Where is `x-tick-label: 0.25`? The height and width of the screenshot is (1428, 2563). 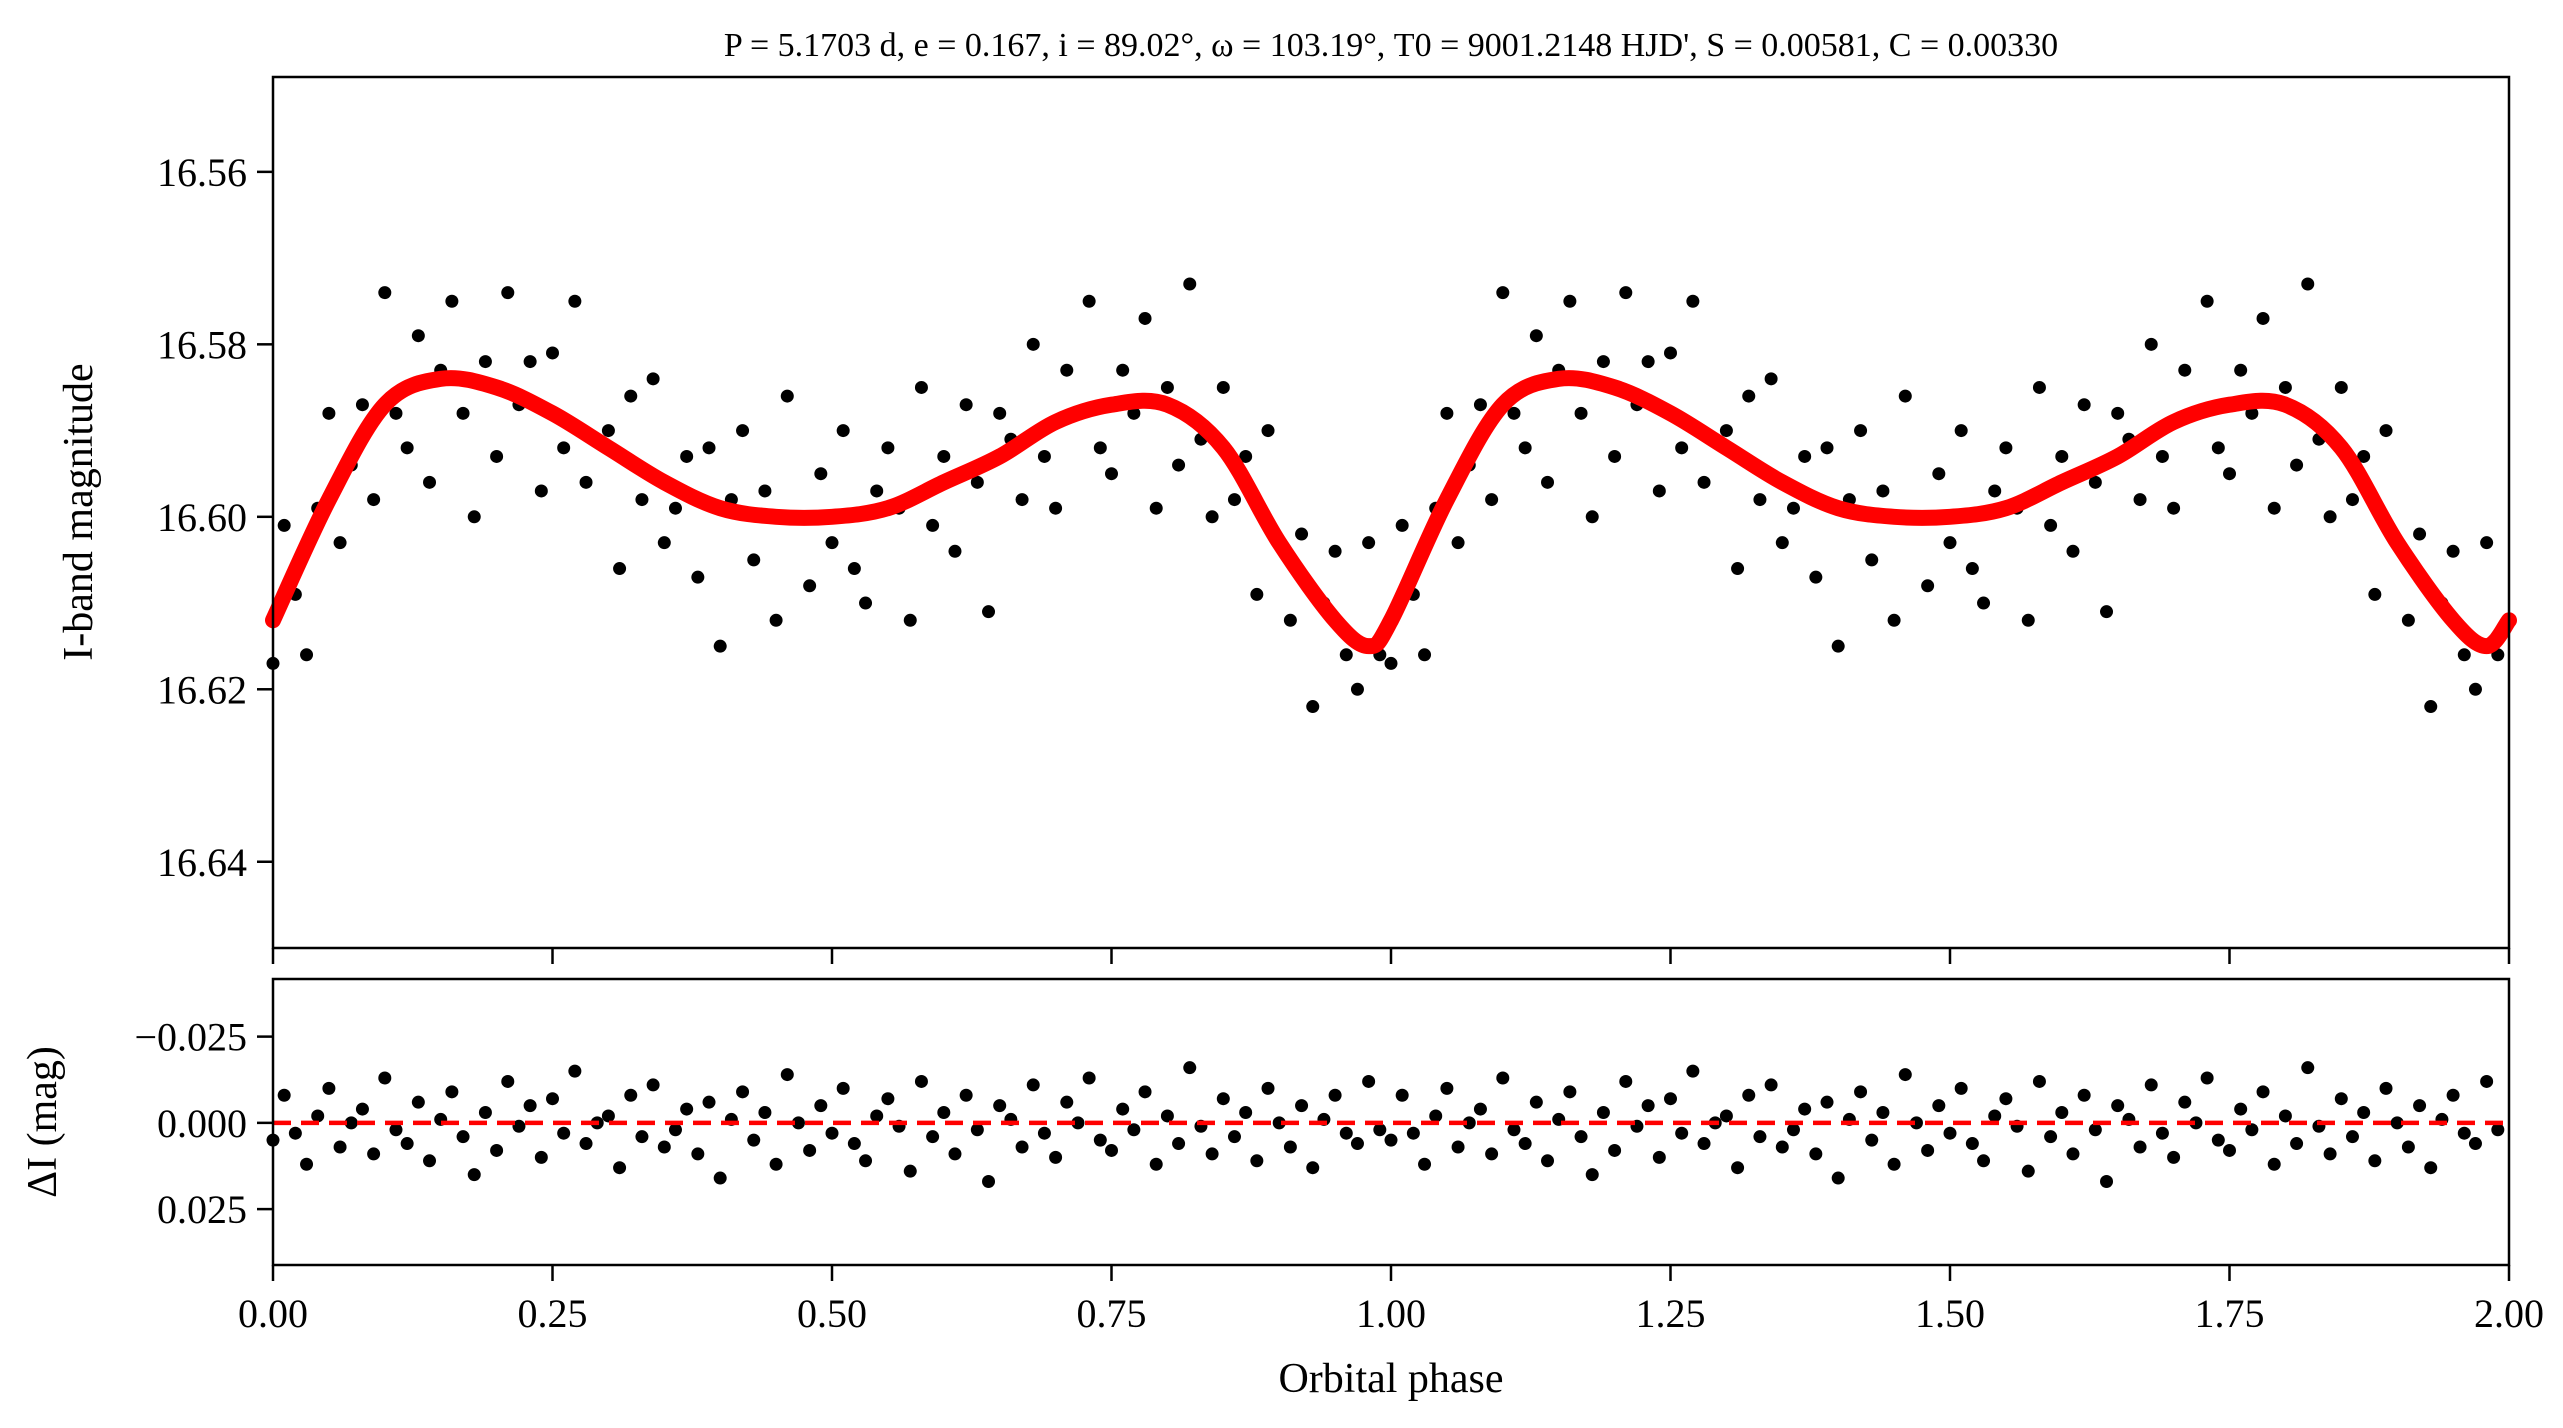
x-tick-label: 0.25 is located at coordinates (553, 1313).